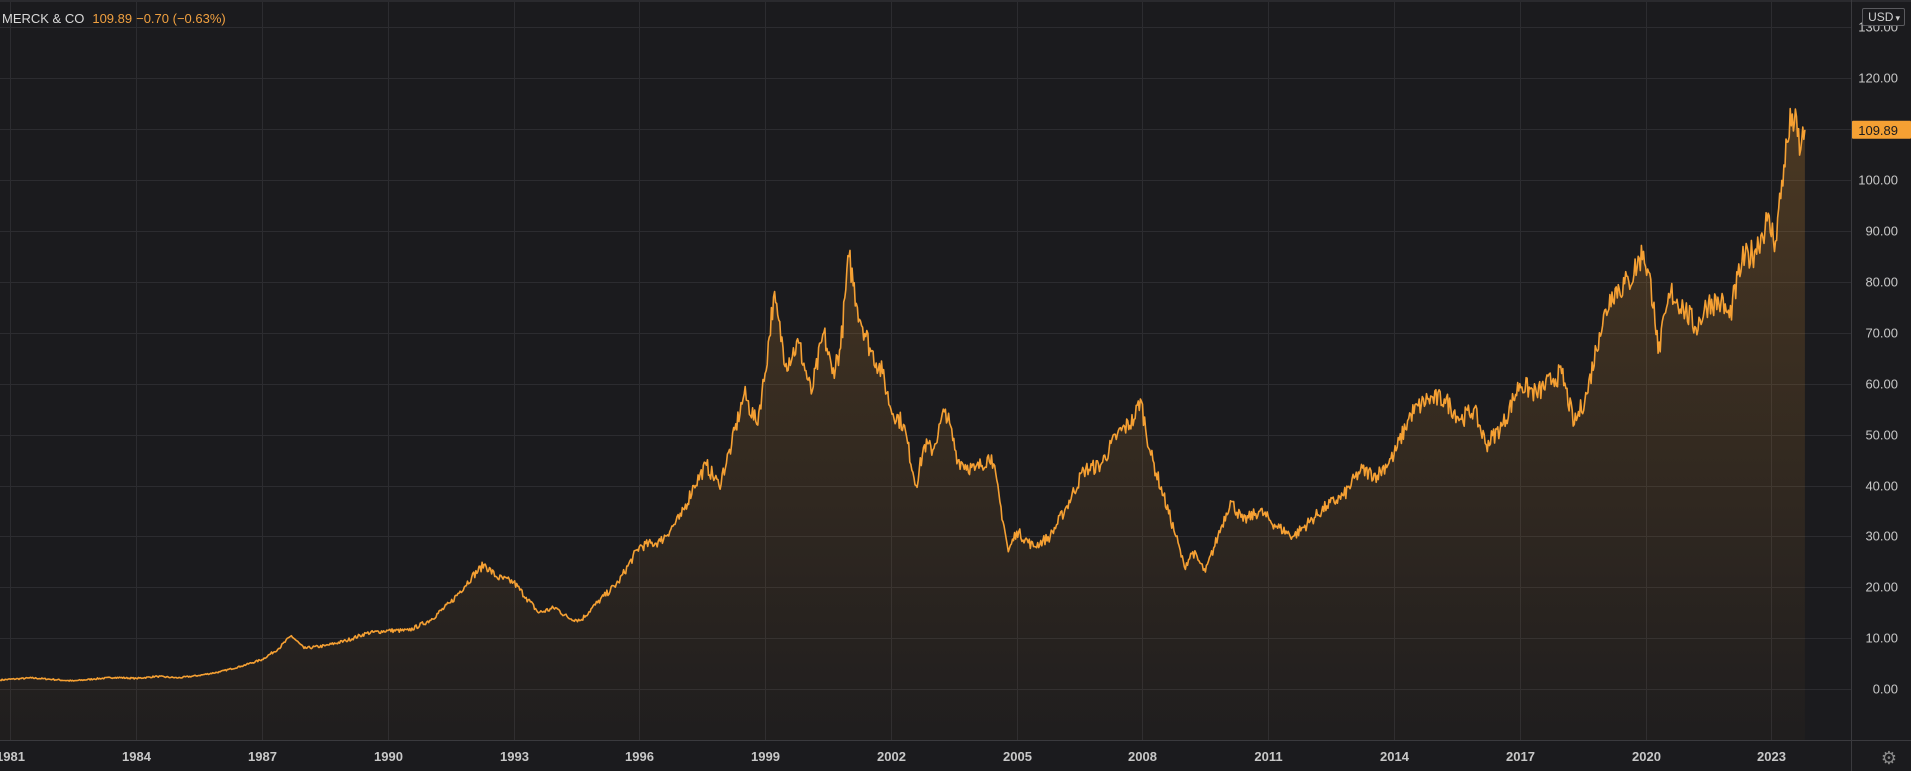  I want to click on y-tick-label: 80.00, so click(1881, 282).